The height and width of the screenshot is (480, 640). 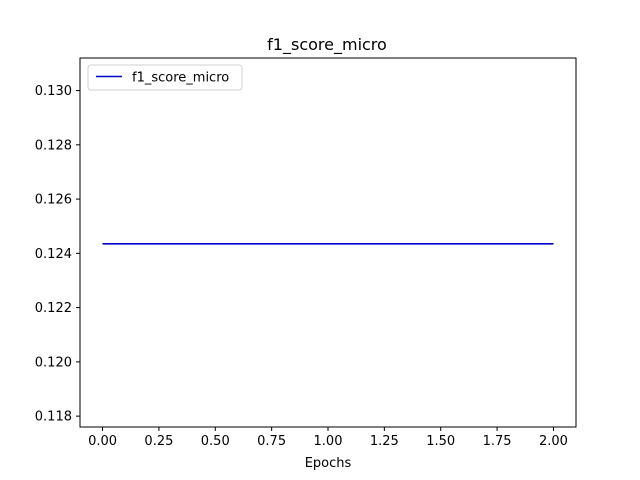 I want to click on x-tick-label: 0.00, so click(x=102, y=441).